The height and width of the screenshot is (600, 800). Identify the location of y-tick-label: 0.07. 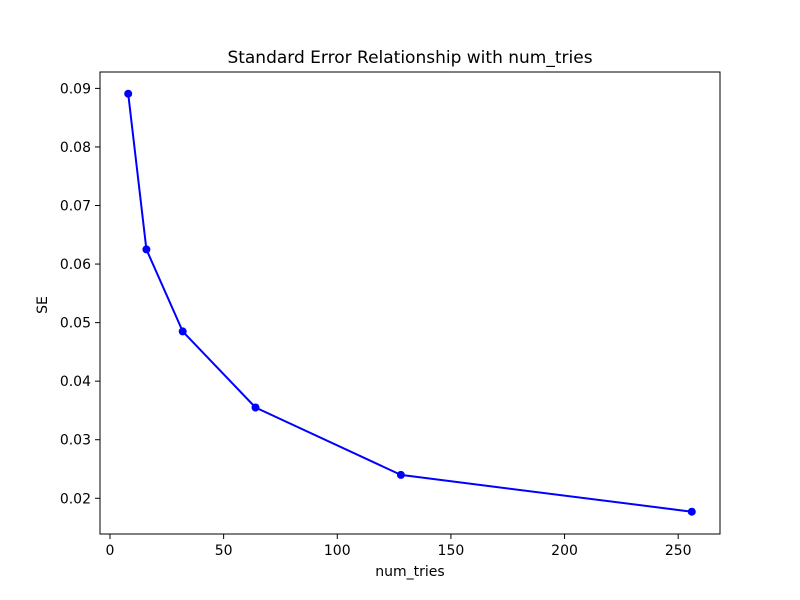
(75, 207).